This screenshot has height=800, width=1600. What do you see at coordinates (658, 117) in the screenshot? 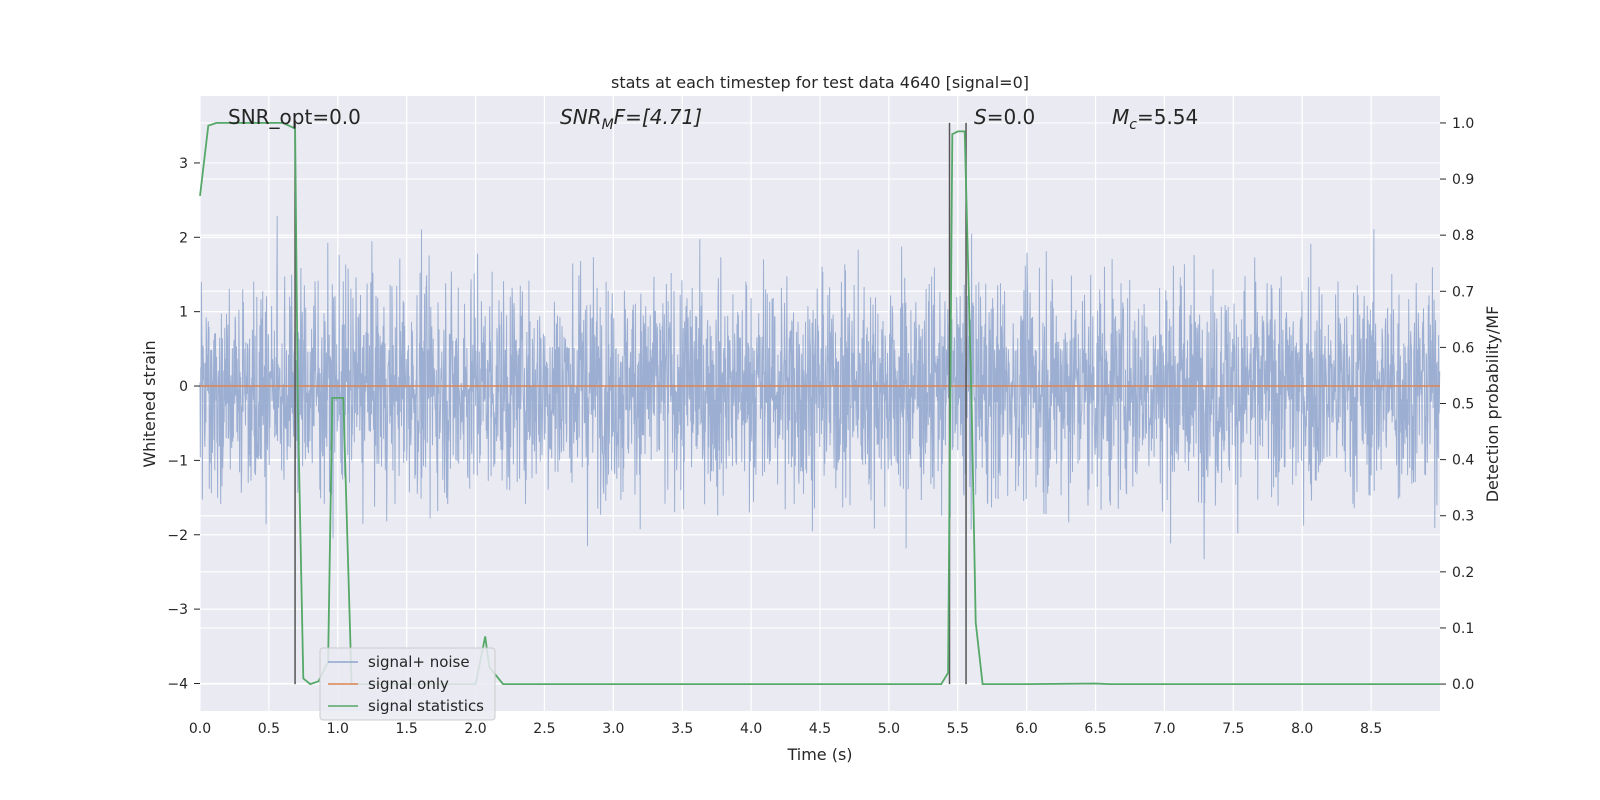
I see `snr-mf-tail: F=[4.71]` at bounding box center [658, 117].